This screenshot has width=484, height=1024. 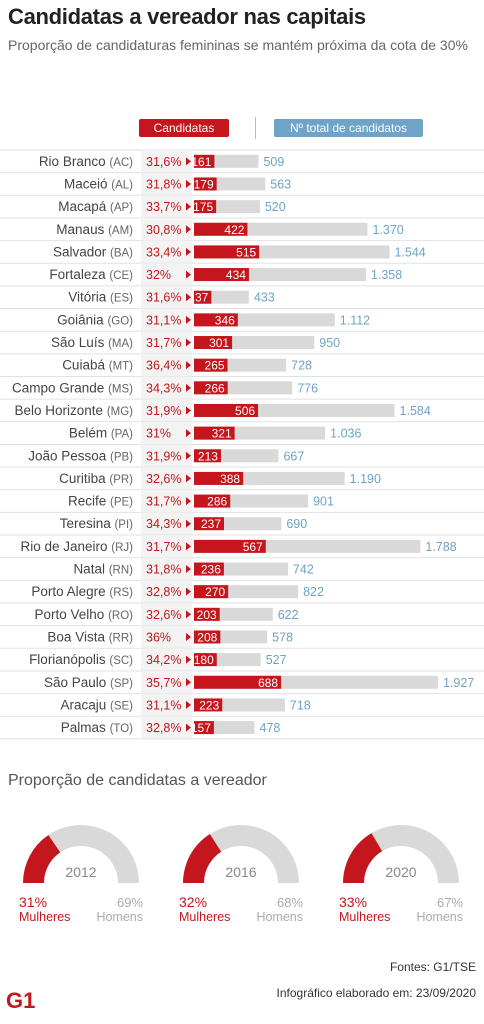 I want to click on total-value-label: 690, so click(x=296, y=524).